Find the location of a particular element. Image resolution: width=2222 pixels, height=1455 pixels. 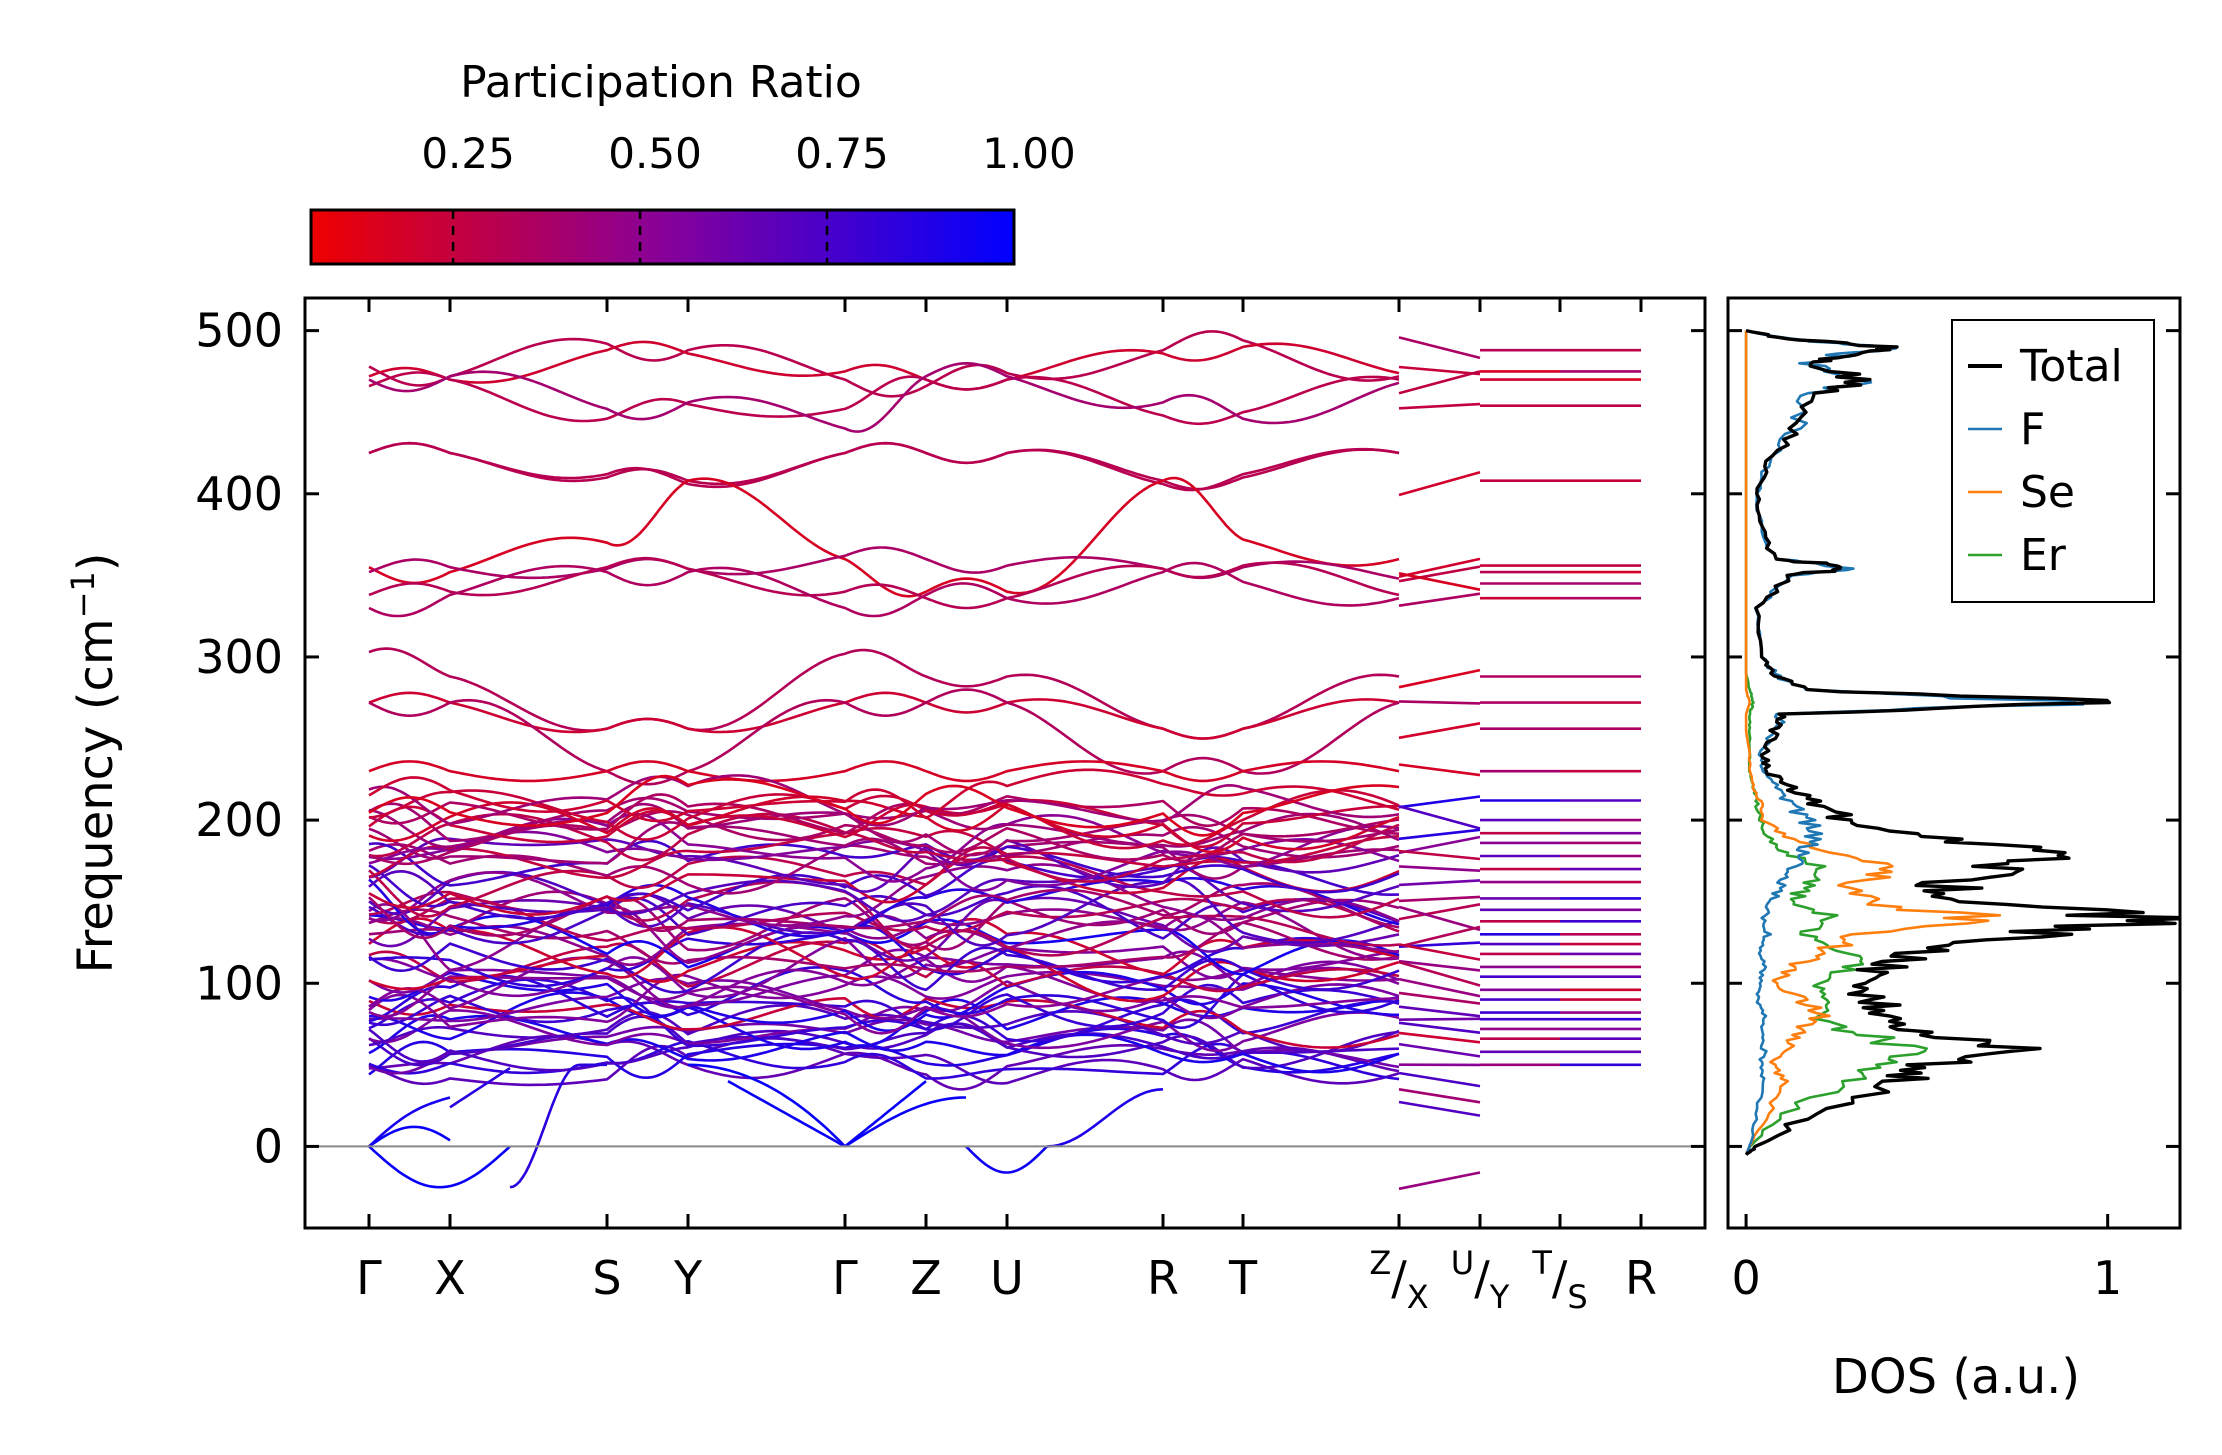

legend-label: Er is located at coordinates (2043, 555).